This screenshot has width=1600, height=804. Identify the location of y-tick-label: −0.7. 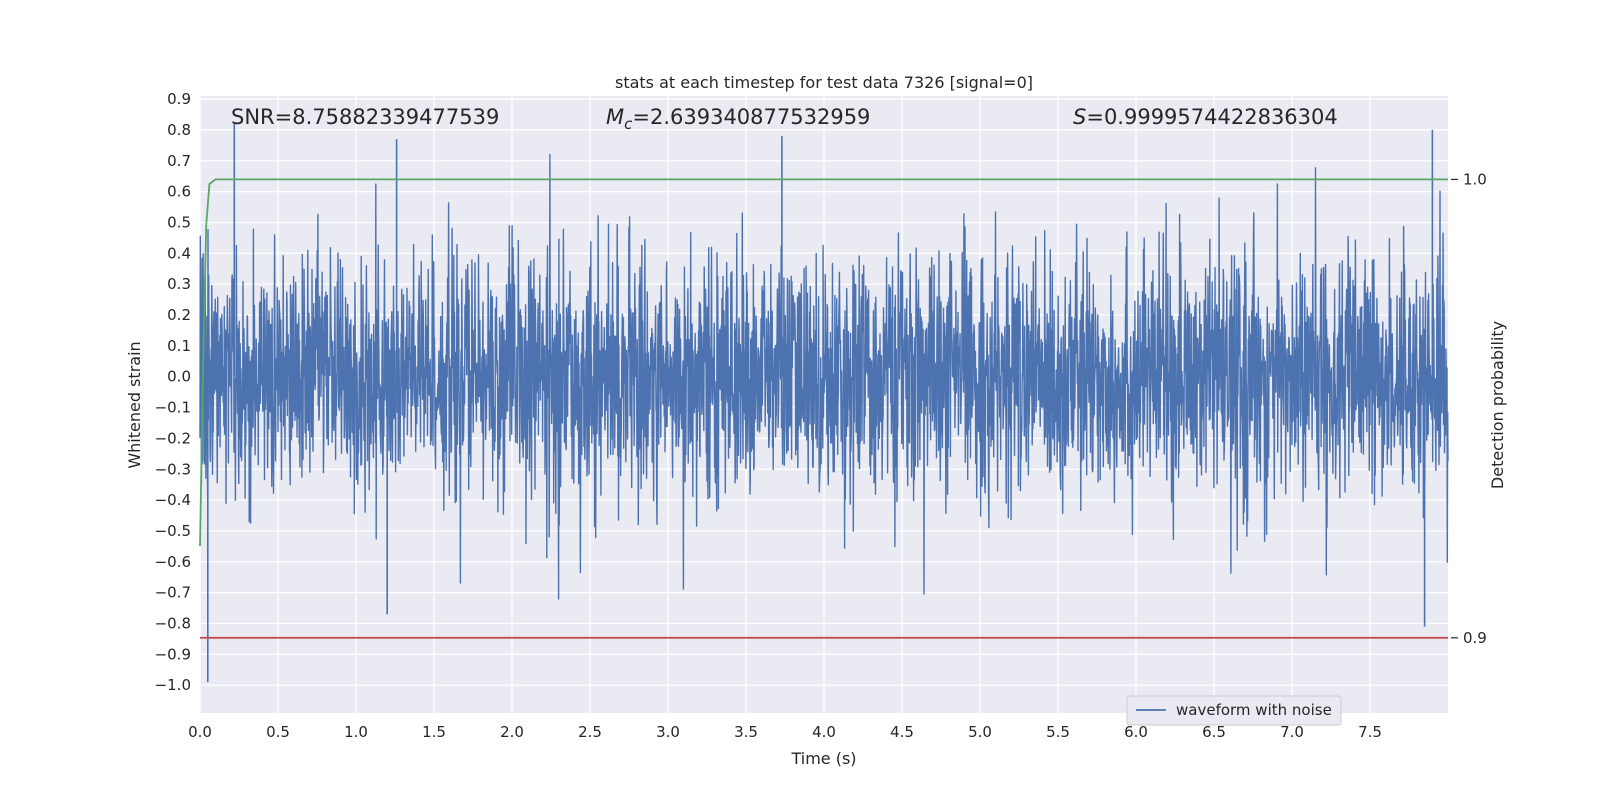
(173, 593).